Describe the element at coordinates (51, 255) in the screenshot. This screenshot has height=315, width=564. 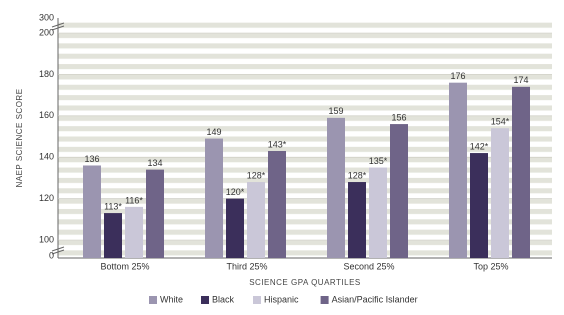
I see `y-tick-label: 0` at that location.